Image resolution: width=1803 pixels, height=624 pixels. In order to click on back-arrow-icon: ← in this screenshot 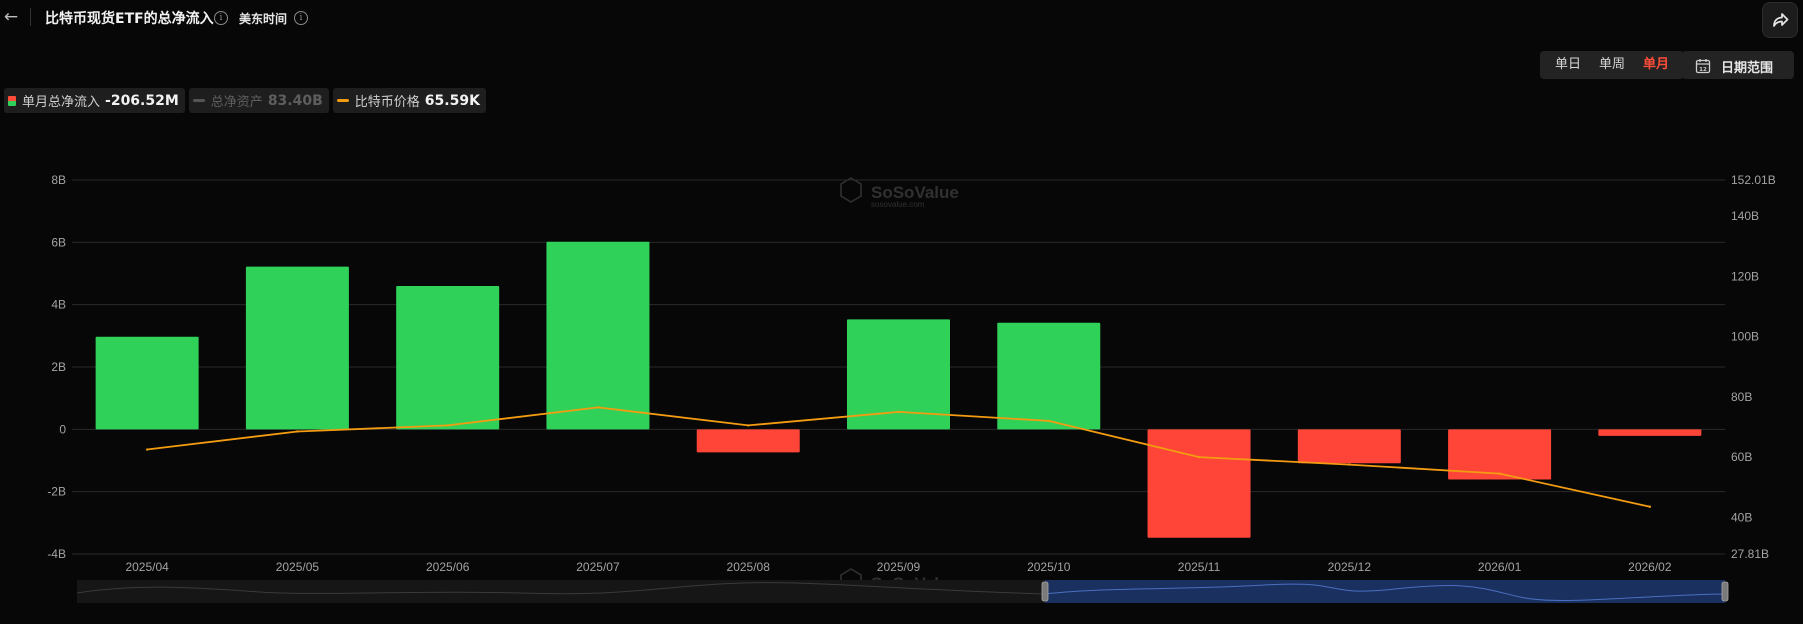, I will do `click(11, 17)`.